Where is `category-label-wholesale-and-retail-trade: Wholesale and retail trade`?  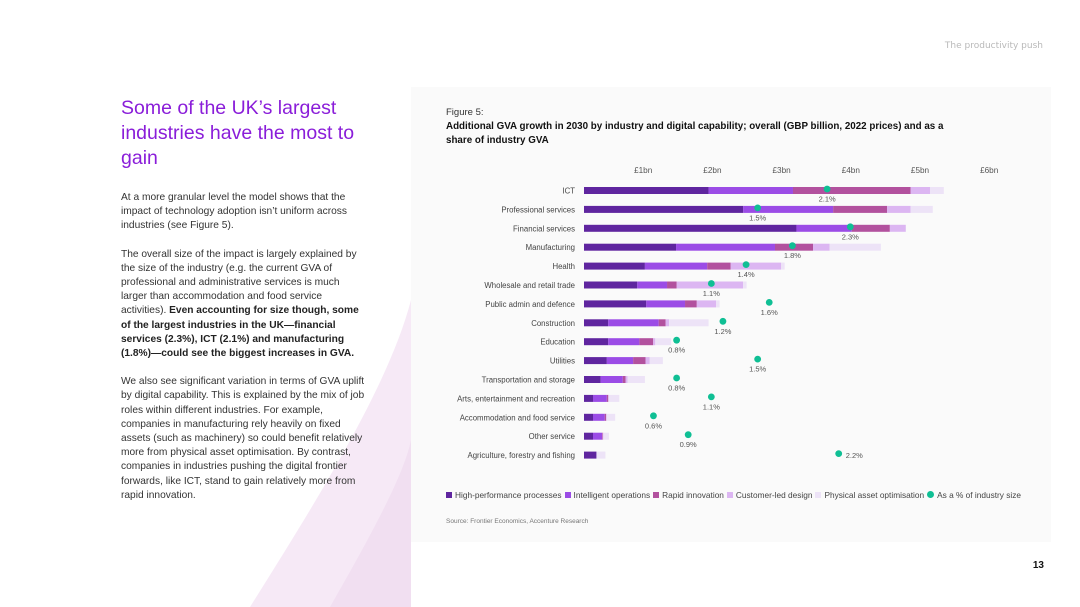
category-label-wholesale-and-retail-trade: Wholesale and retail trade is located at coordinates (529, 285).